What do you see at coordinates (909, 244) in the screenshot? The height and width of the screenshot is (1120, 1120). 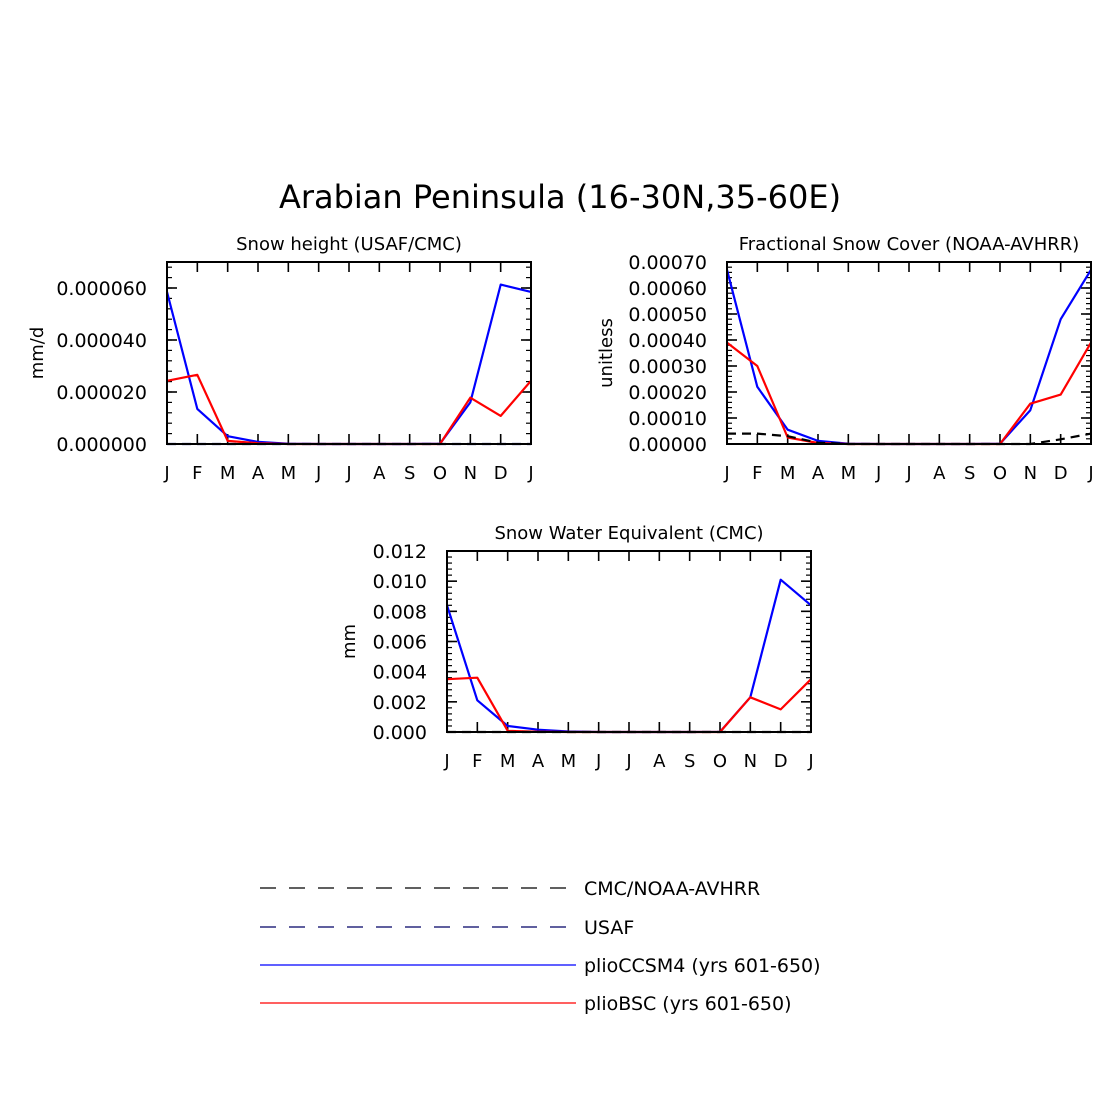 I see `panel-title: Fractional Snow Cover (NOAA-AVHRR)` at bounding box center [909, 244].